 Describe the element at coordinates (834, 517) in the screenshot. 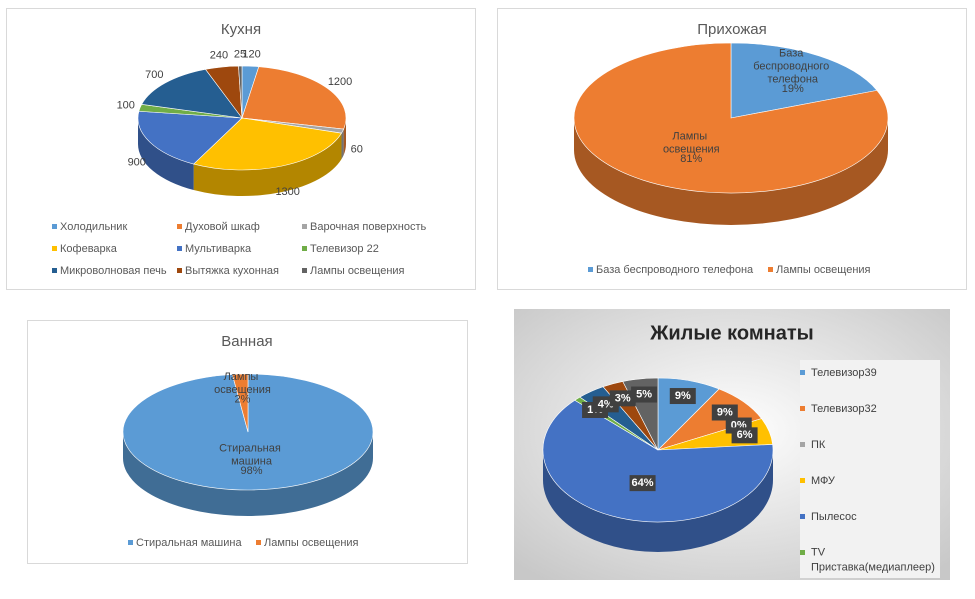

I see `legend-label: Пылесос` at that location.